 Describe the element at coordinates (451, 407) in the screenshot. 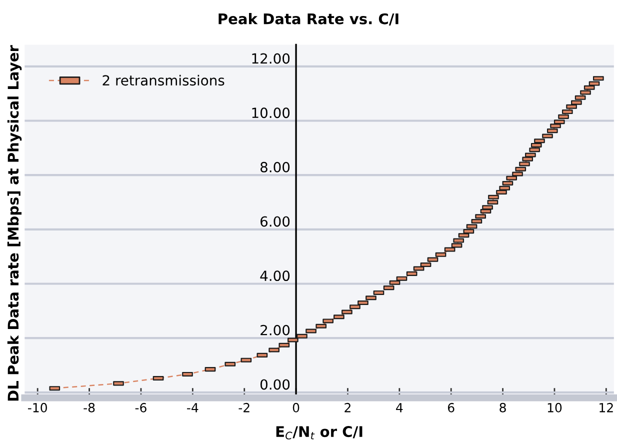

I see `x-tick-label: 6` at that location.